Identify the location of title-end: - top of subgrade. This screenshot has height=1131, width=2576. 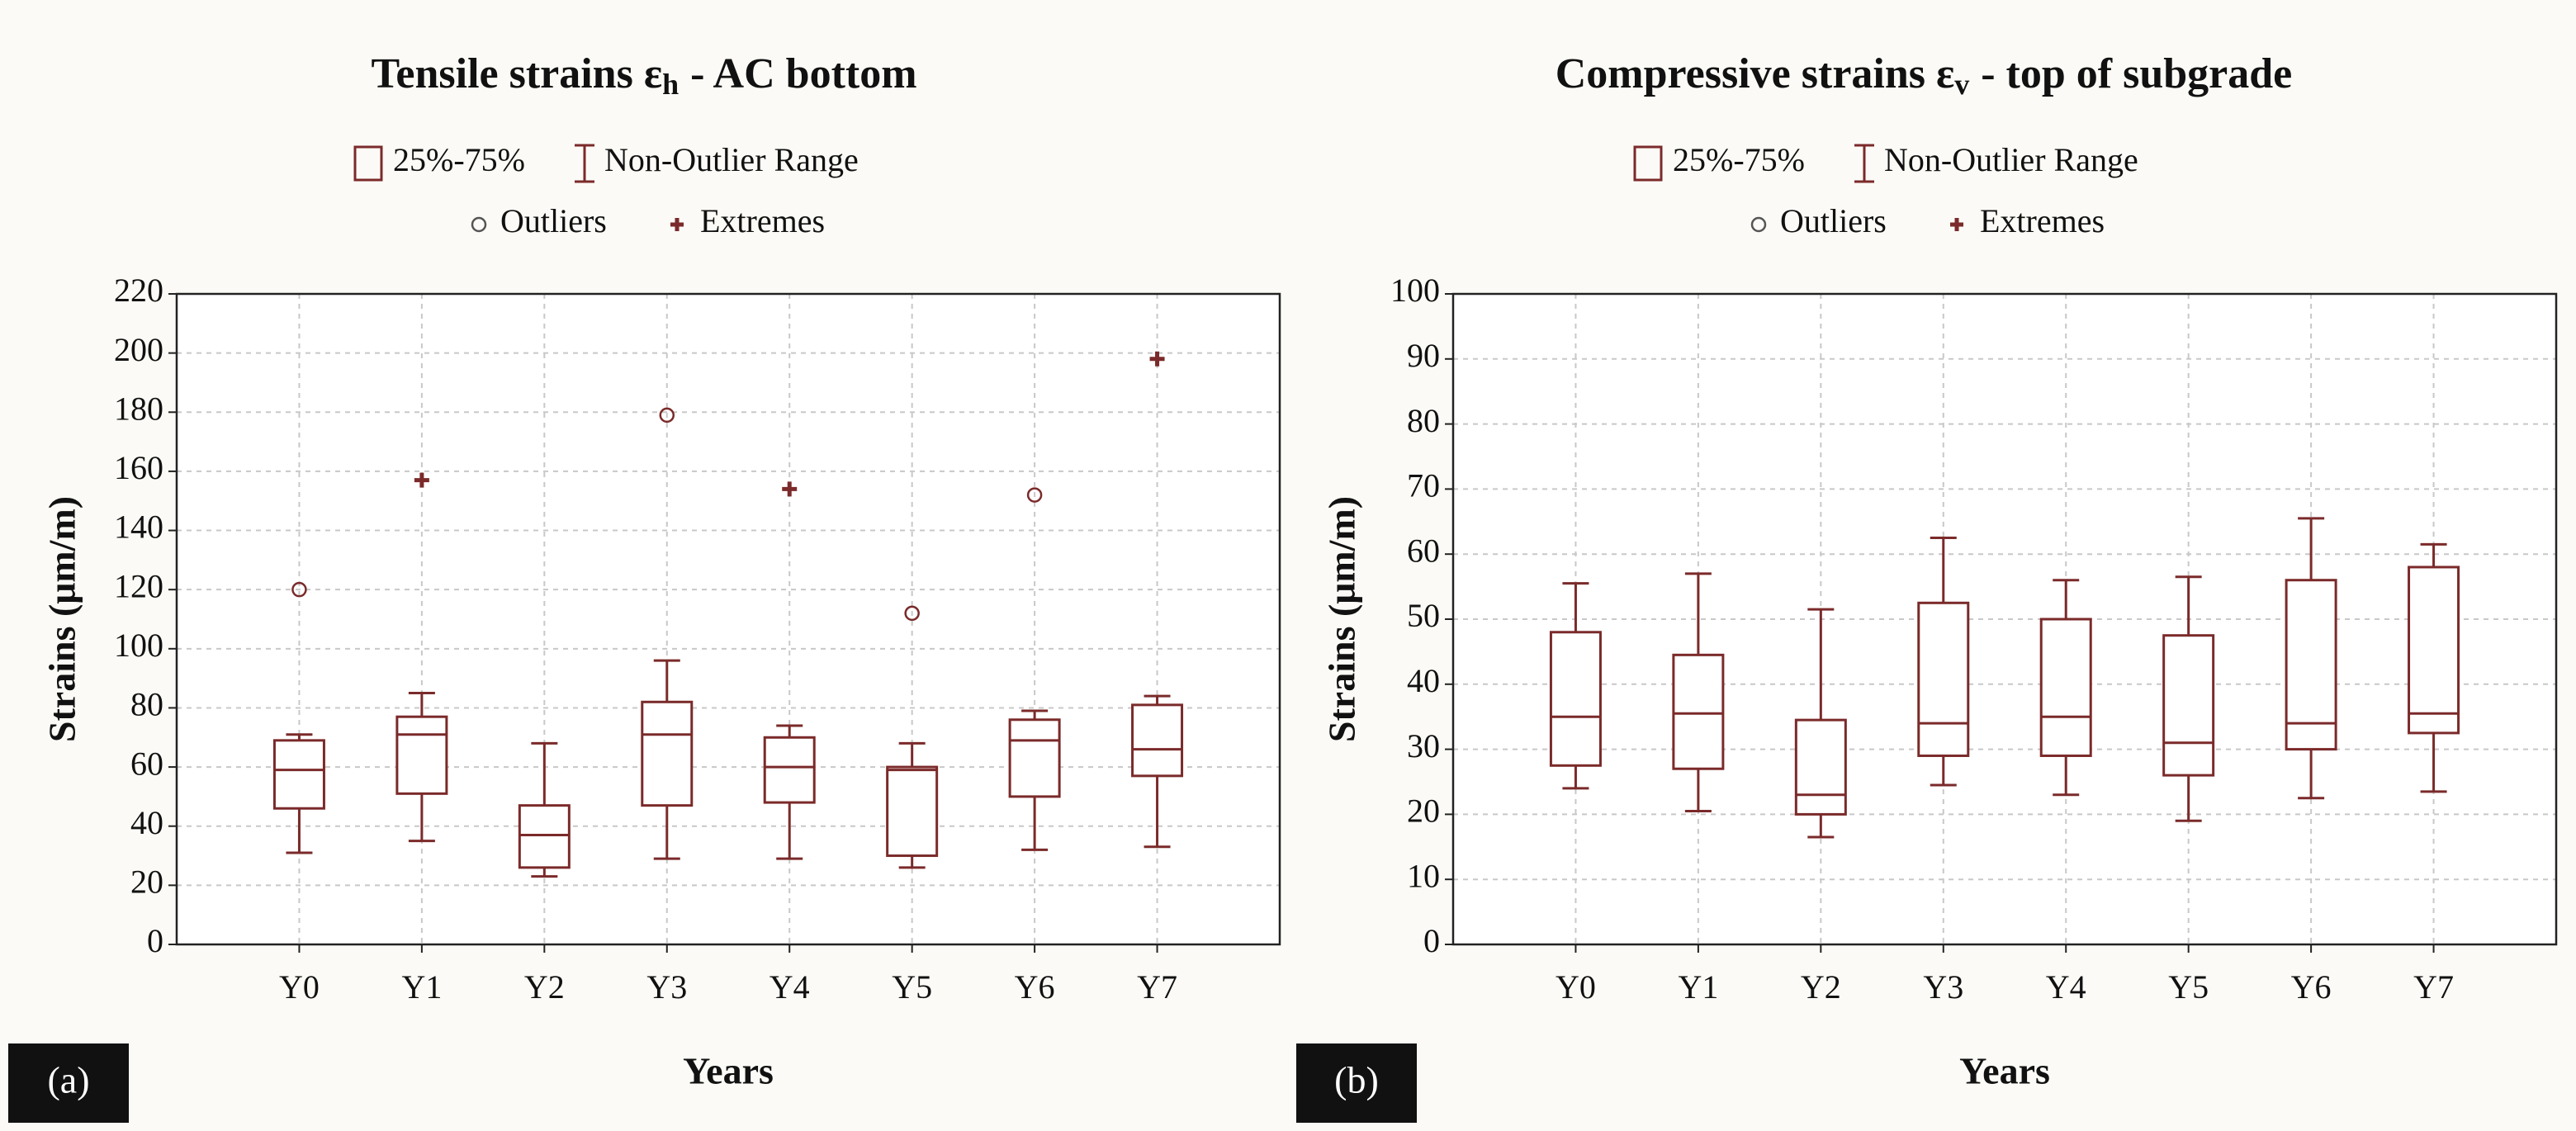
(2136, 73).